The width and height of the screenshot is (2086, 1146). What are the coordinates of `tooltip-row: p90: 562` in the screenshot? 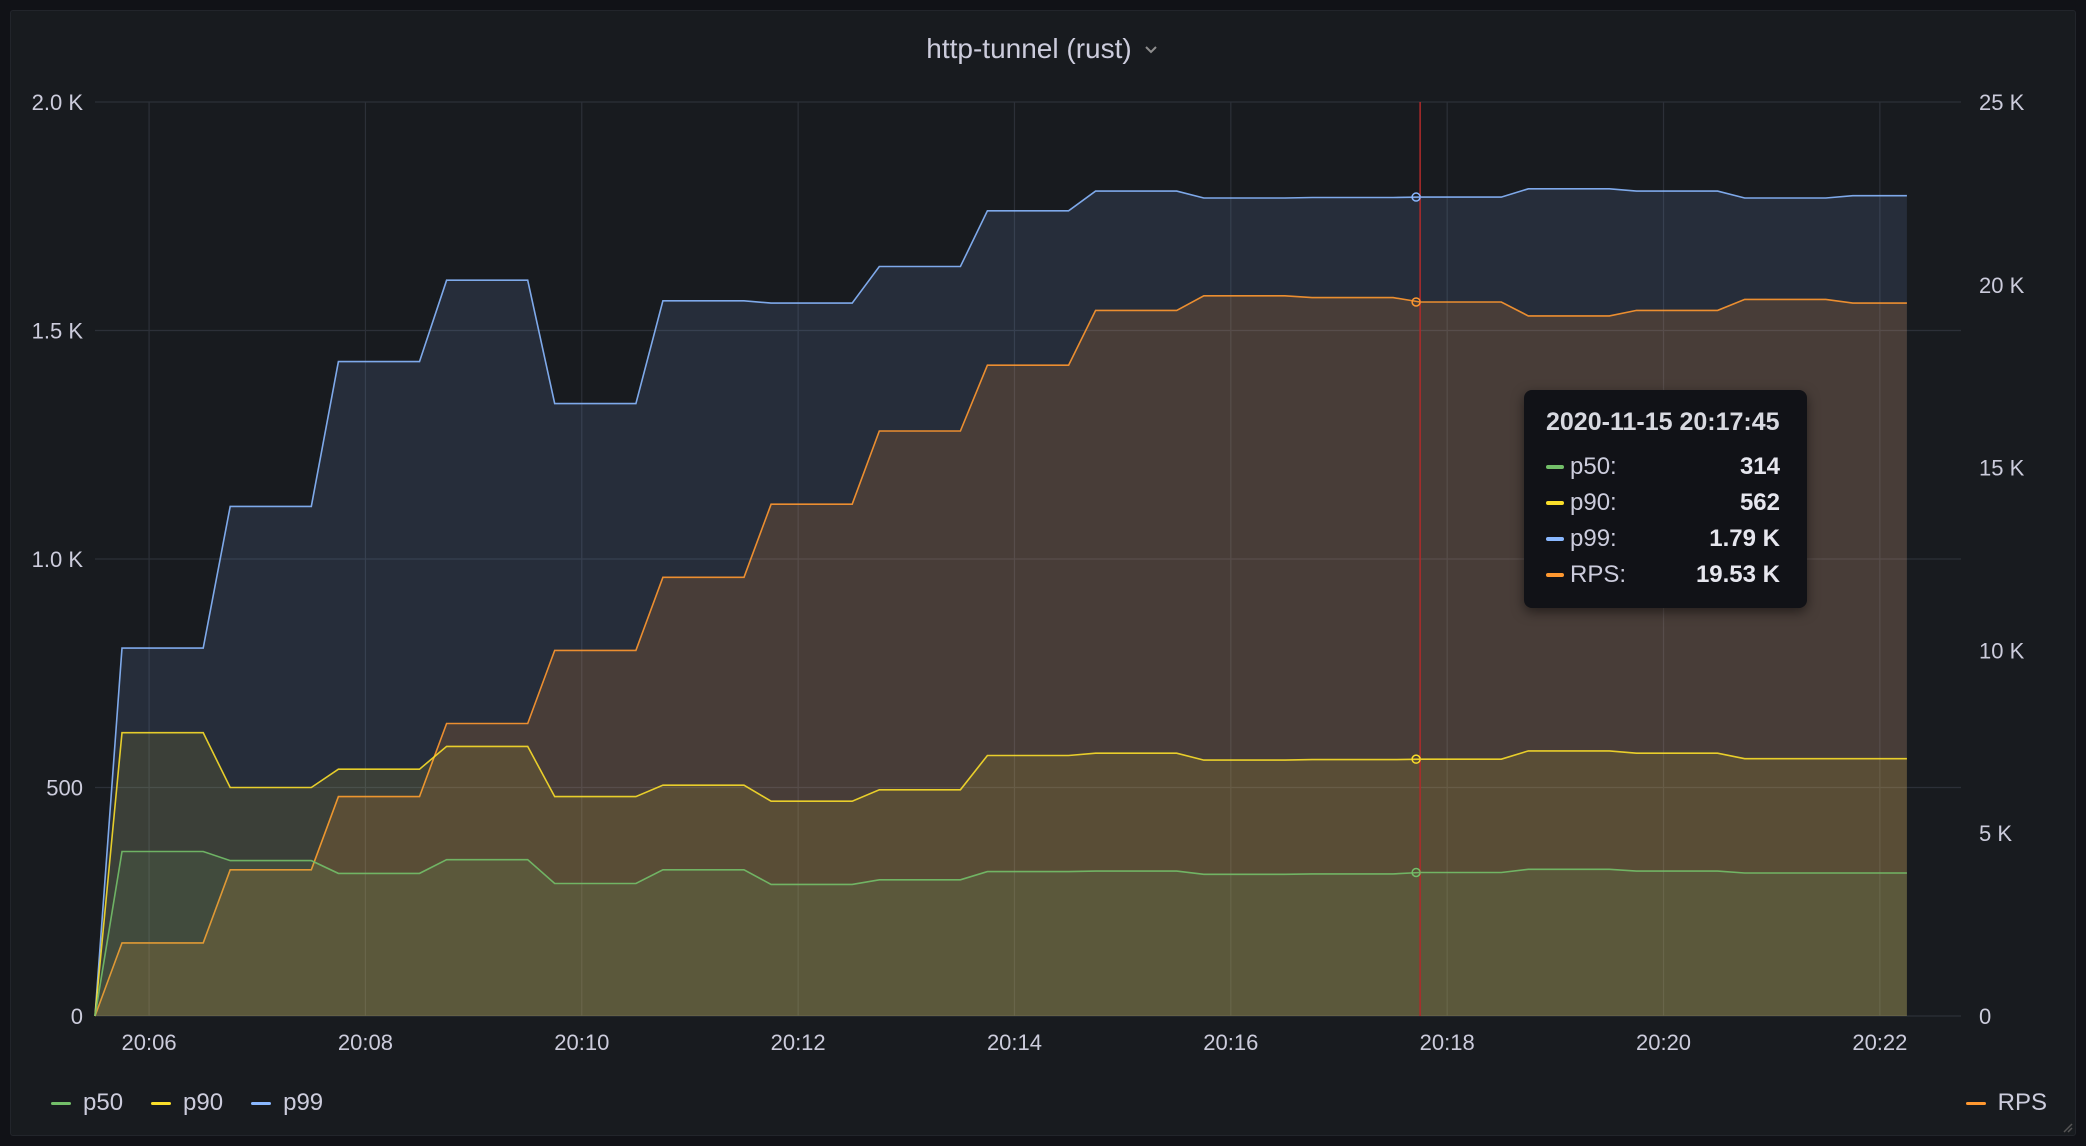 It's located at (1665, 503).